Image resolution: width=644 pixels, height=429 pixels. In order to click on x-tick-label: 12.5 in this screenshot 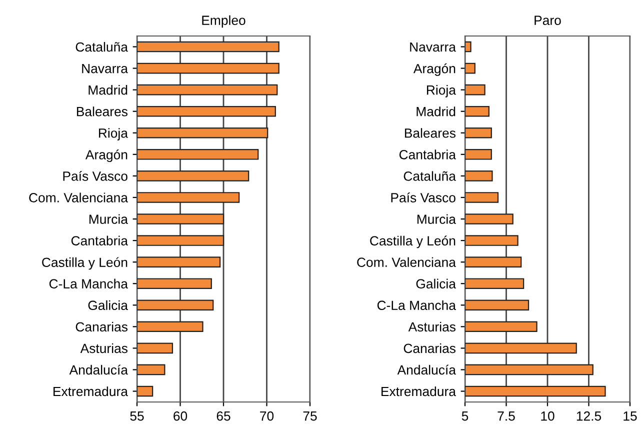, I will do `click(589, 416)`.